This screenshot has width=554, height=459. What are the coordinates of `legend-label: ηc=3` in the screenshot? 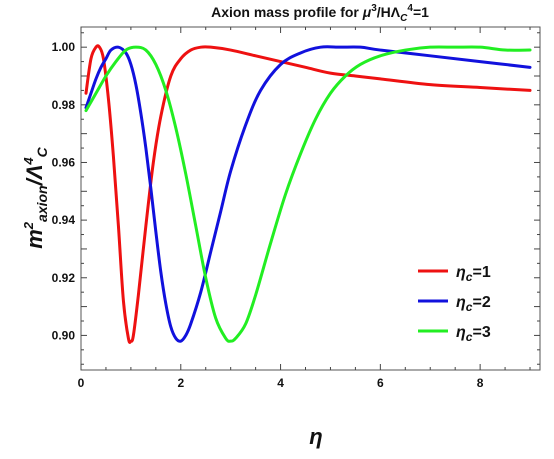 It's located at (473, 334).